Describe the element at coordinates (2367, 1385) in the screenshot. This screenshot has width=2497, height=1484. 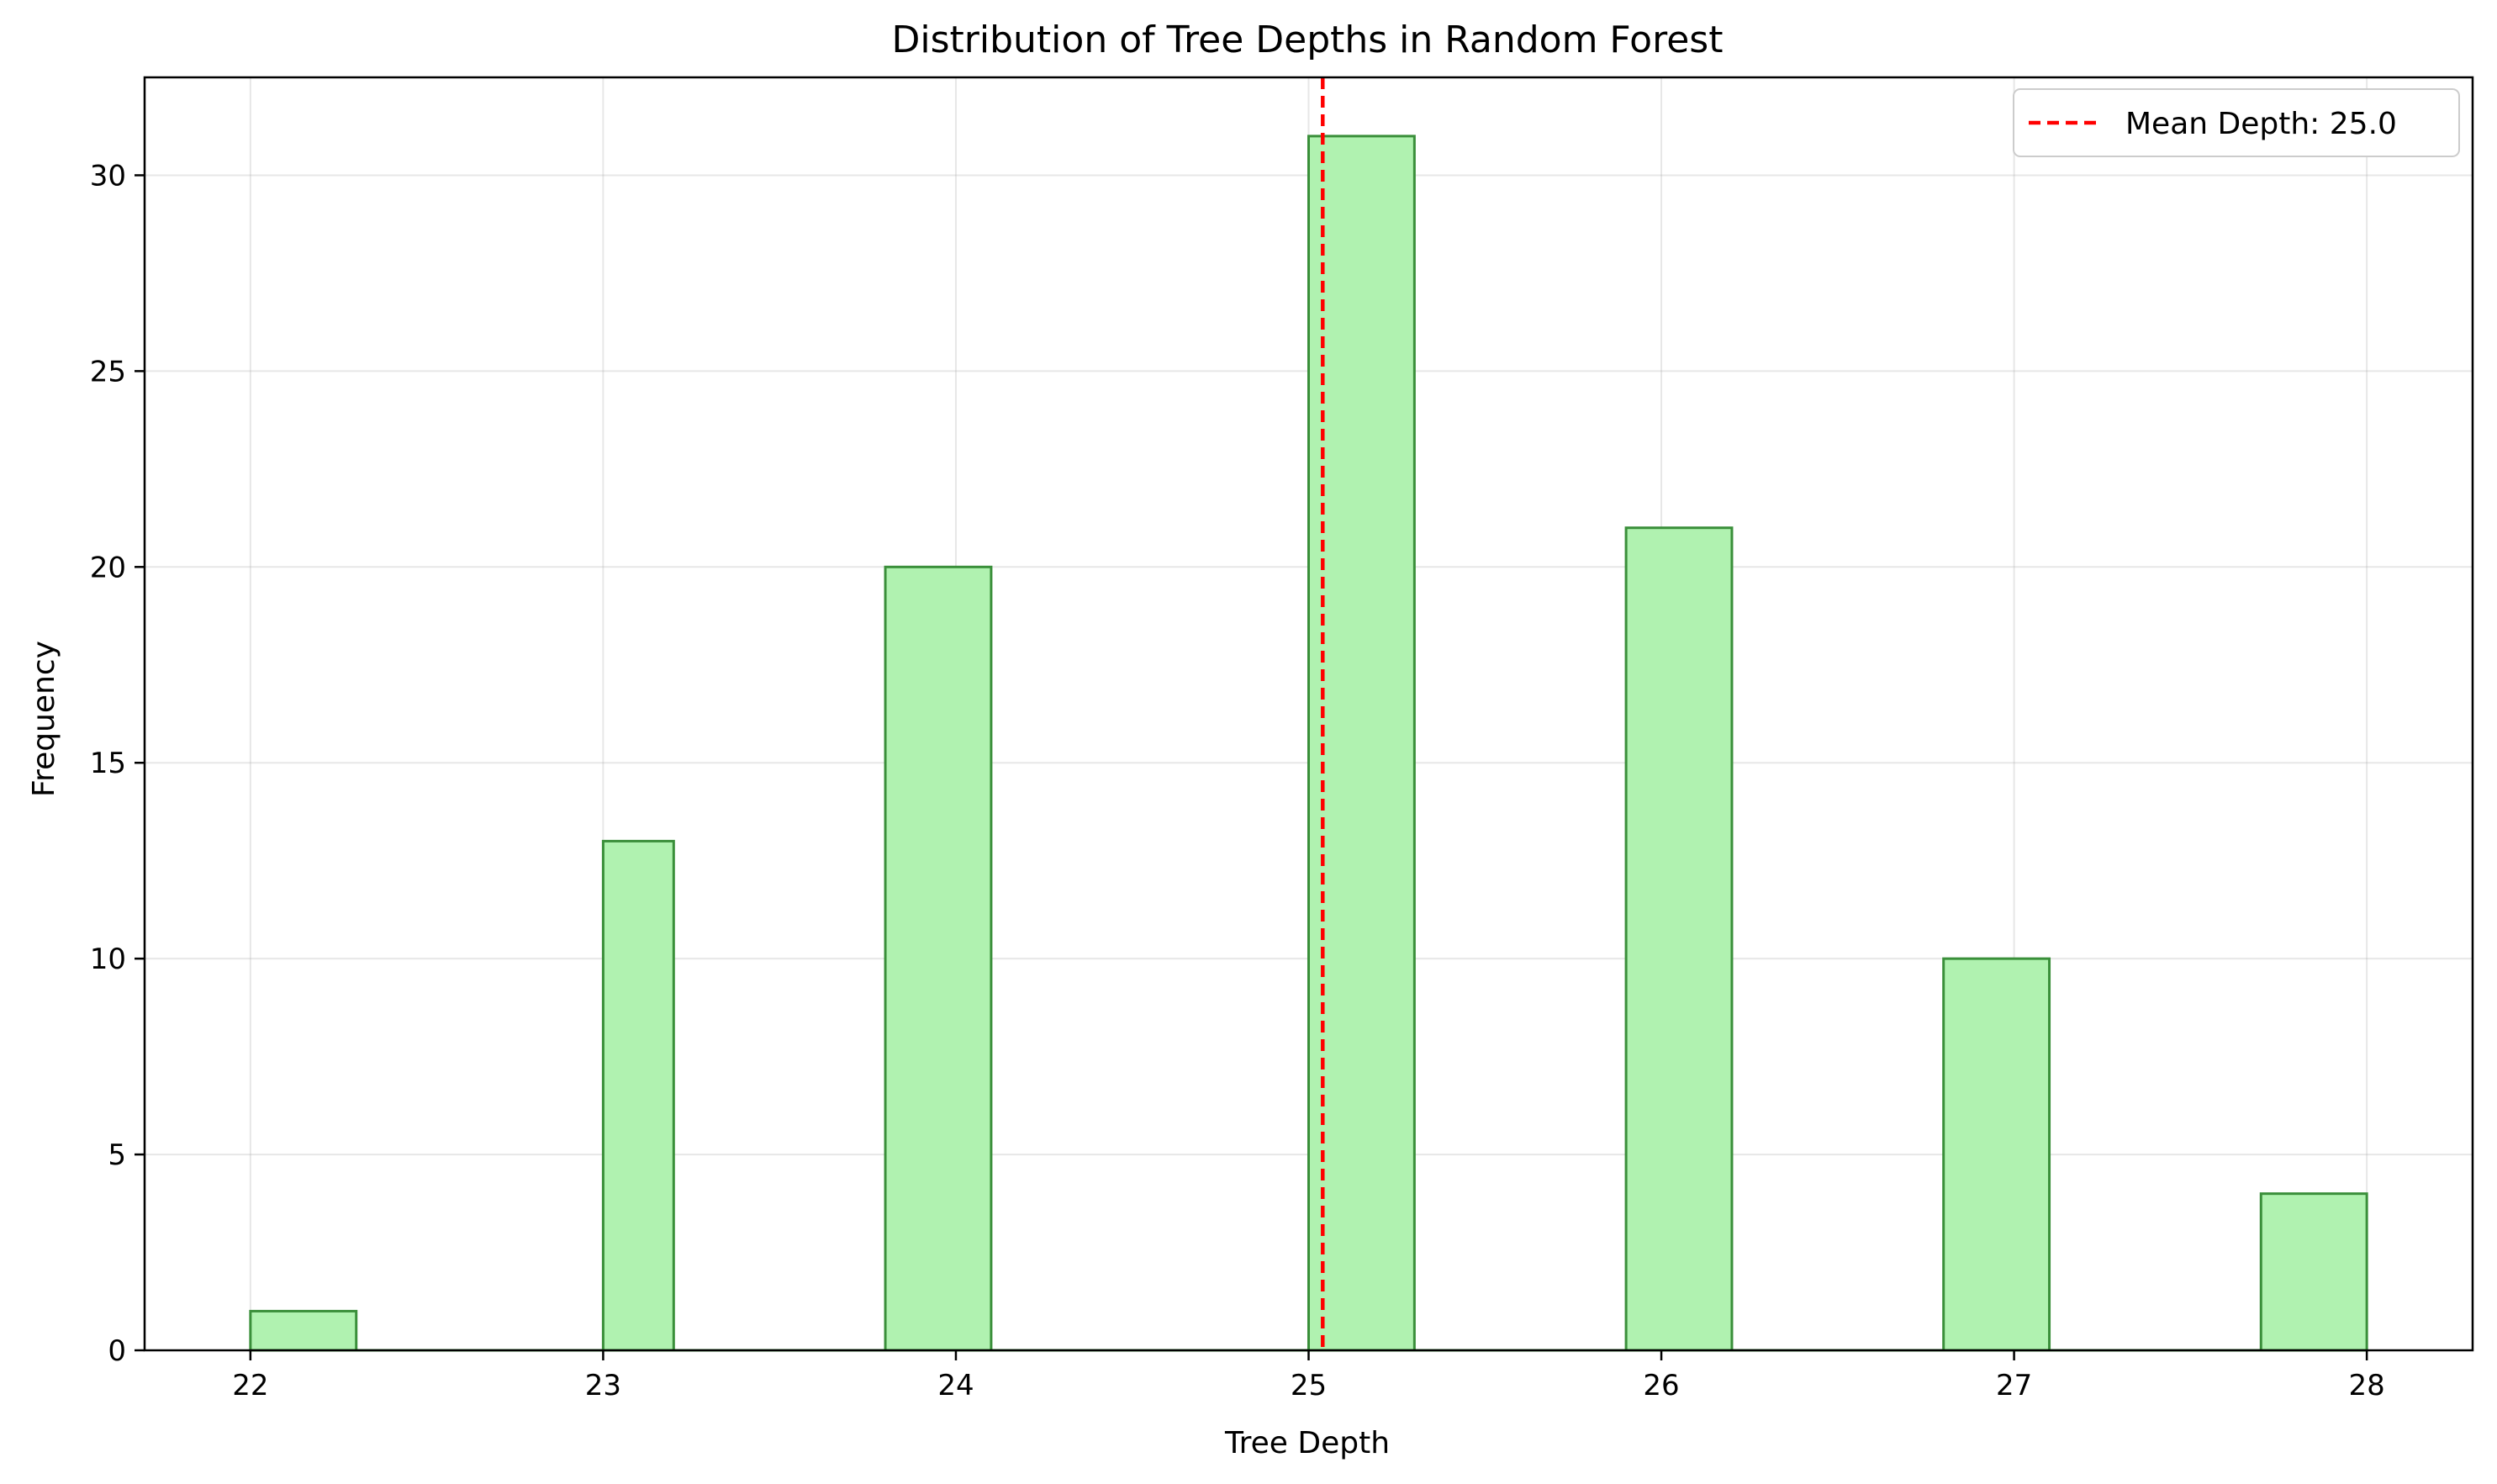
I see `x-tick-label: 28` at that location.